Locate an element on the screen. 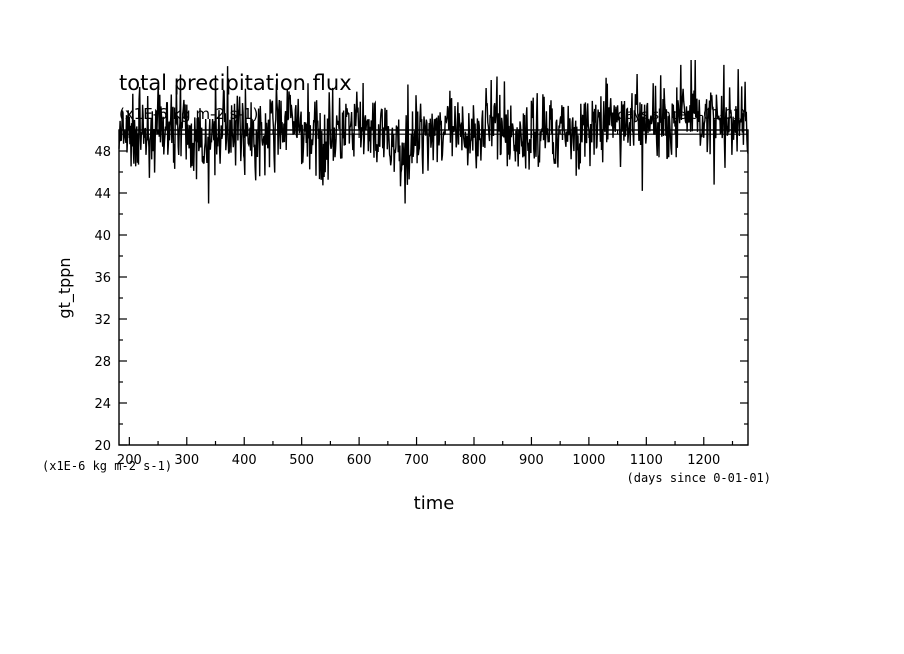 The image size is (904, 654). x-tick-label: 900 is located at coordinates (531, 460).